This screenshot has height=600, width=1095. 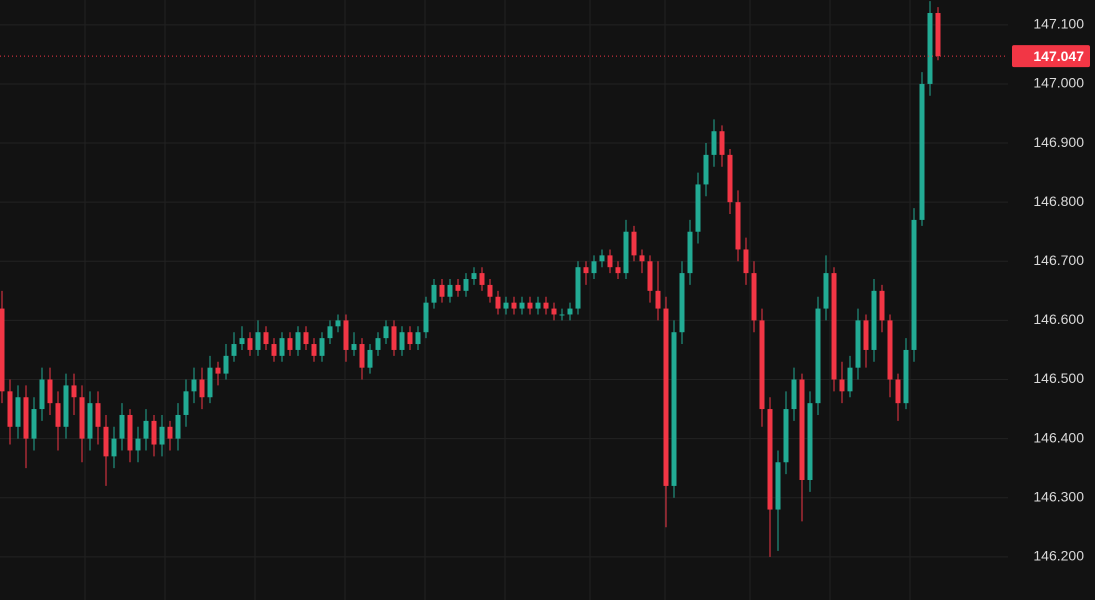 I want to click on y-tick-label: 146.700, so click(x=1058, y=260).